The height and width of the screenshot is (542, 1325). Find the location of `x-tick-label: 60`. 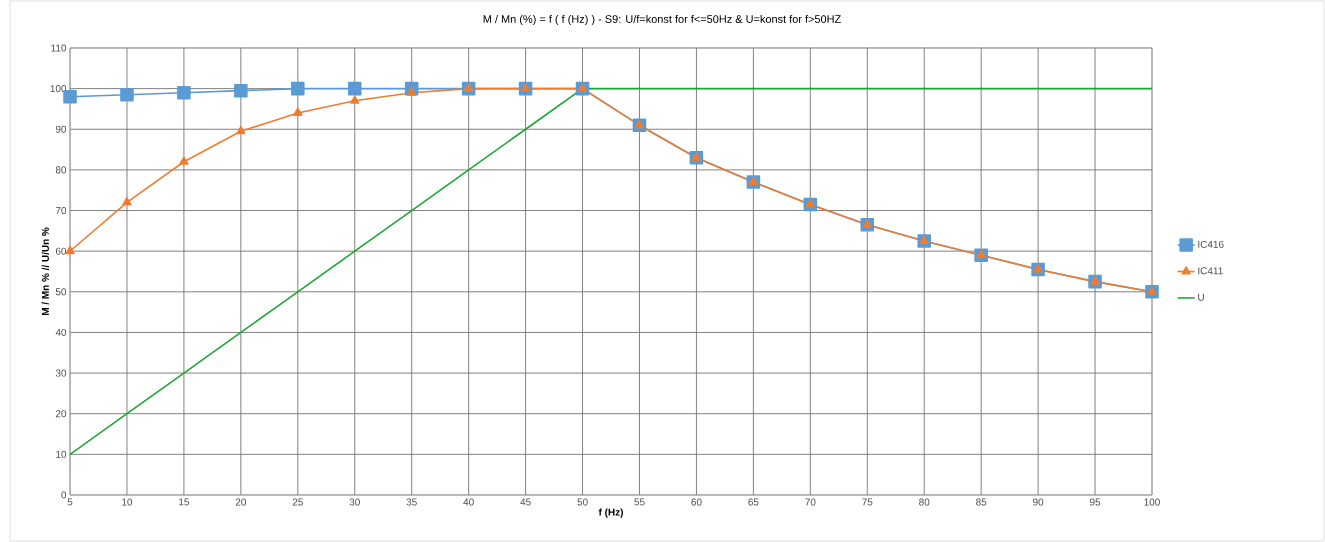

x-tick-label: 60 is located at coordinates (696, 502).